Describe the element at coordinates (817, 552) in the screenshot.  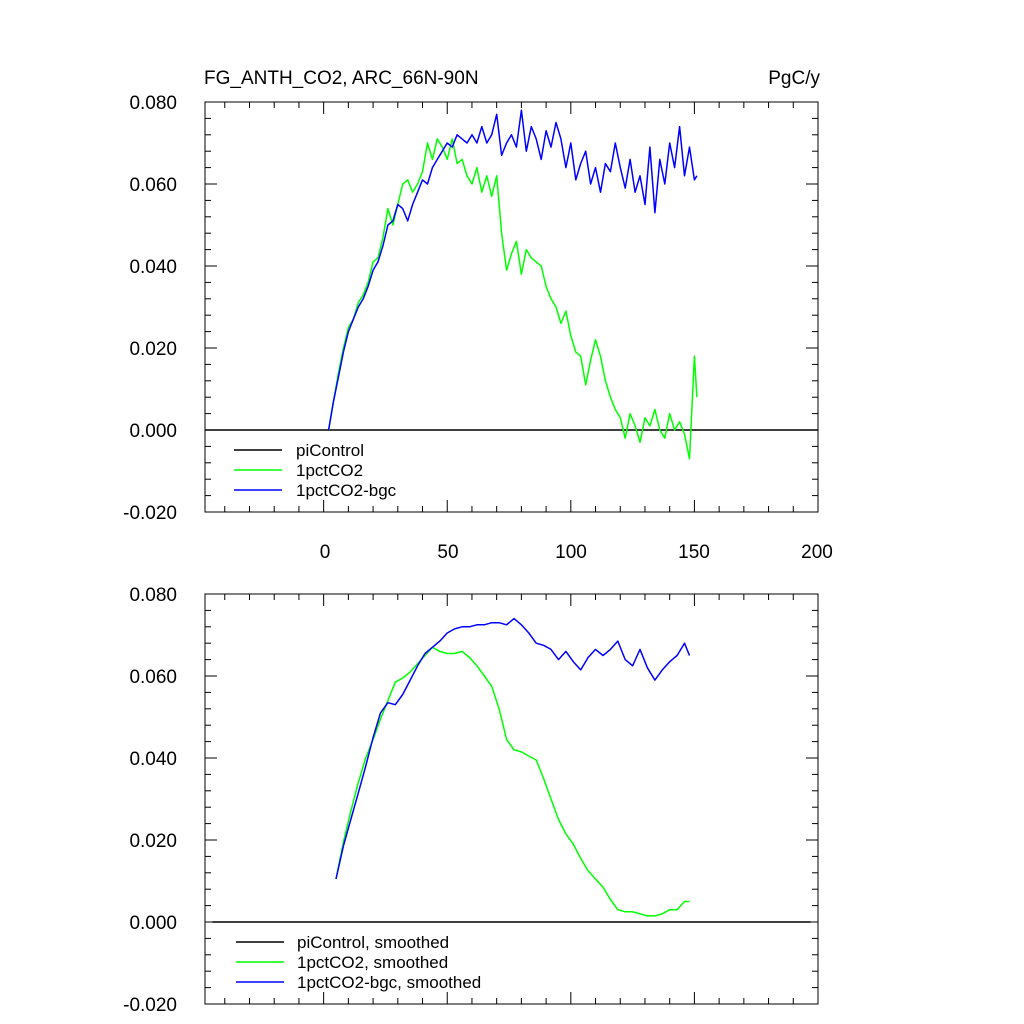
I see `top-x-tick-label: 200` at that location.